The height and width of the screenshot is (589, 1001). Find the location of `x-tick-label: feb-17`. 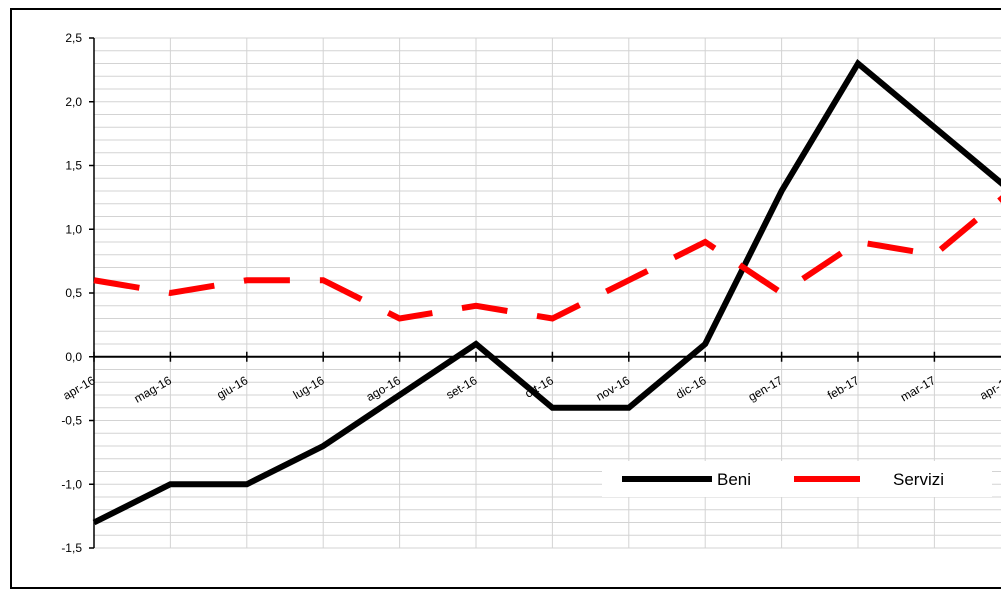

x-tick-label: feb-17 is located at coordinates (843, 387).